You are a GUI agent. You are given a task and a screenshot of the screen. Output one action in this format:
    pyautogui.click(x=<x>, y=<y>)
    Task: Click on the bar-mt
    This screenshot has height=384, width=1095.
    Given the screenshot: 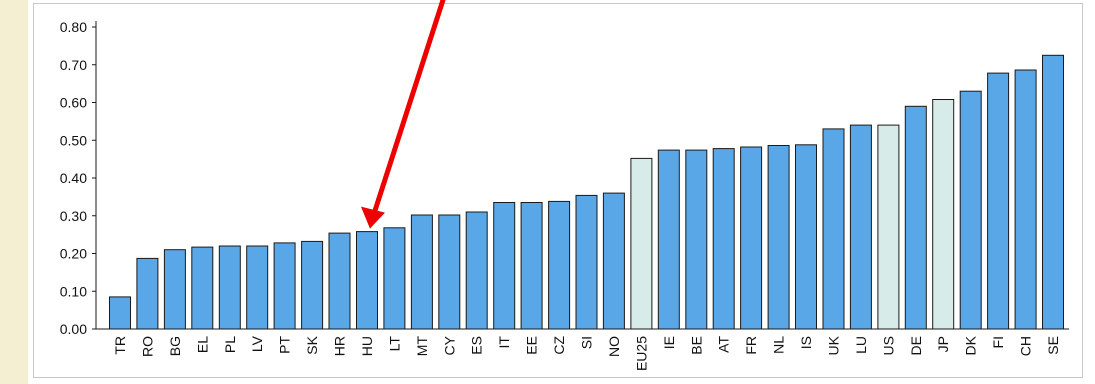 What is the action you would take?
    pyautogui.click(x=421, y=272)
    